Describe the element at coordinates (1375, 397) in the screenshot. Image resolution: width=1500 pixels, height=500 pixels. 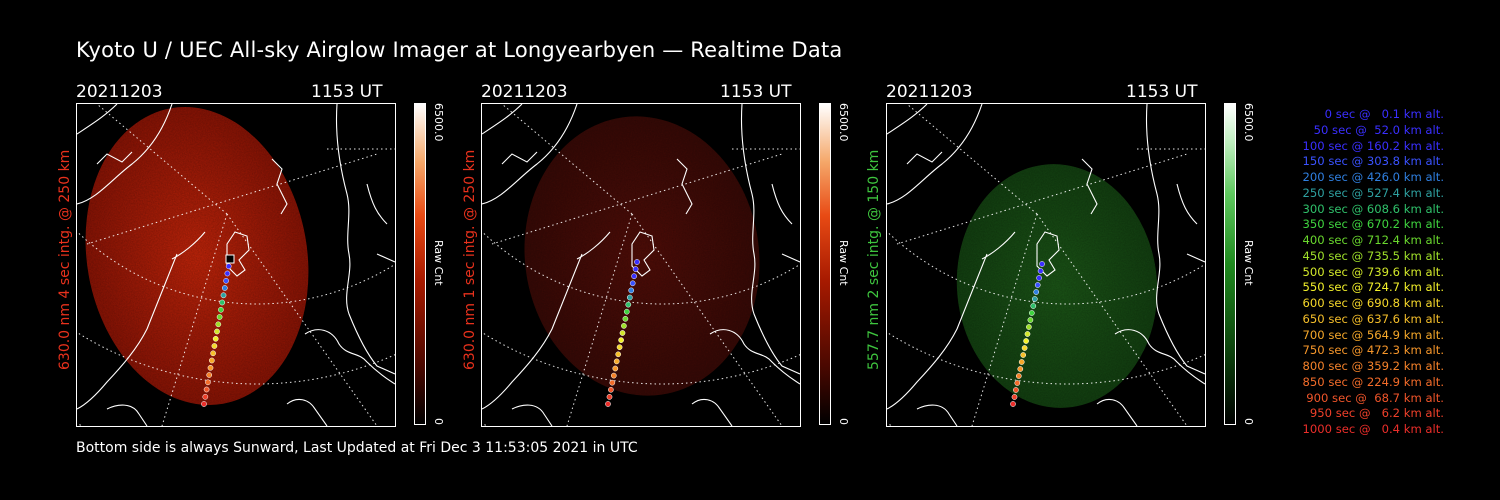
I see `legend-row: 900 sec @ 68.7 km alt.` at that location.